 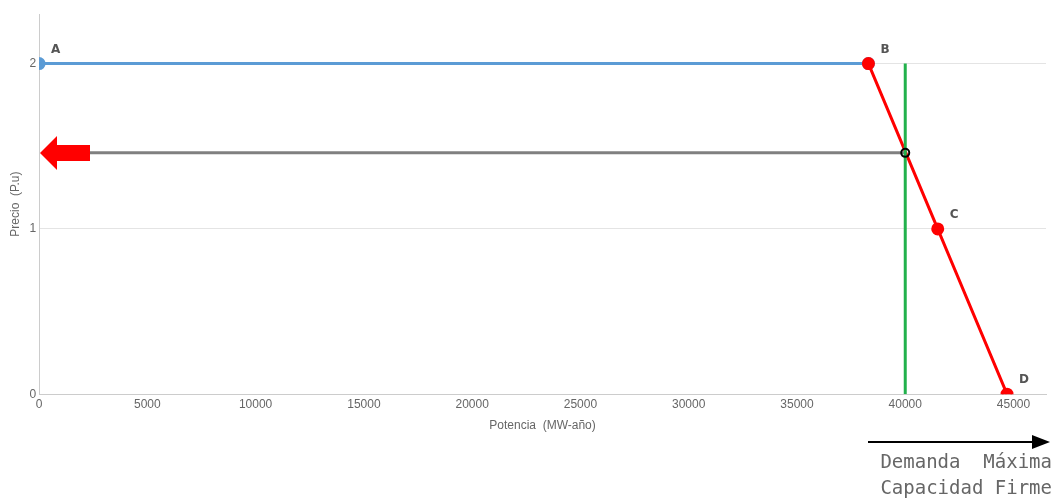 What do you see at coordinates (1013, 403) in the screenshot?
I see `x-tick-label: 45000` at bounding box center [1013, 403].